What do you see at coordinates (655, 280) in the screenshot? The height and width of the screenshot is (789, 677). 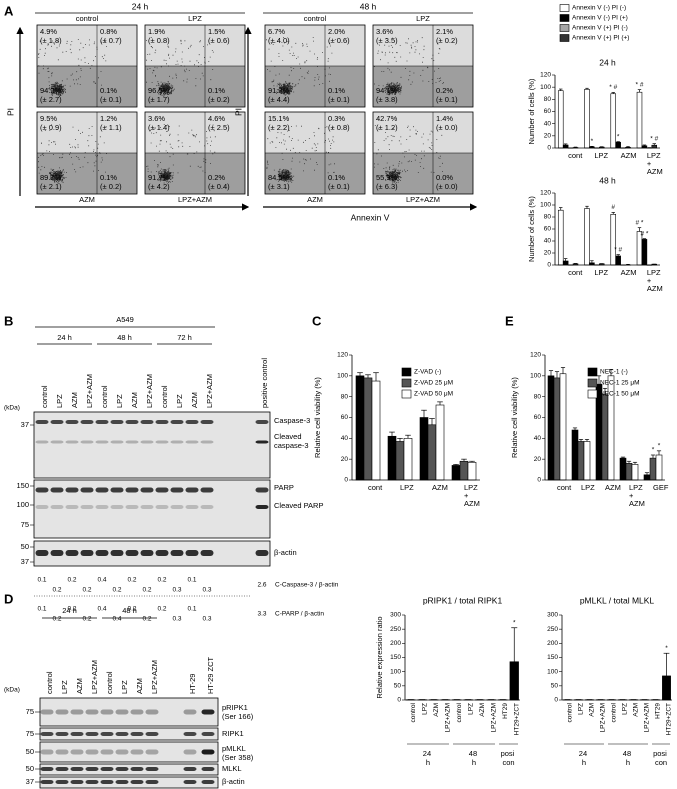 I see `x-tick-label: LPZ + AZM` at bounding box center [655, 280].